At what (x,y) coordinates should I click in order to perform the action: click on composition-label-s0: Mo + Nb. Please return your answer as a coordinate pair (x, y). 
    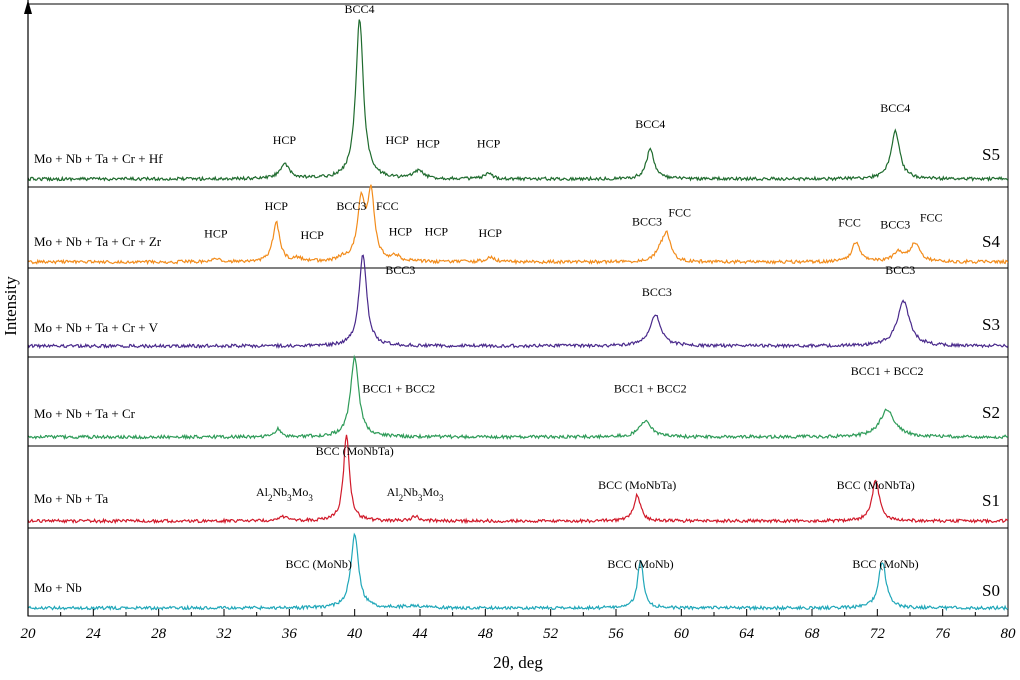
    Looking at the image, I should click on (58, 587).